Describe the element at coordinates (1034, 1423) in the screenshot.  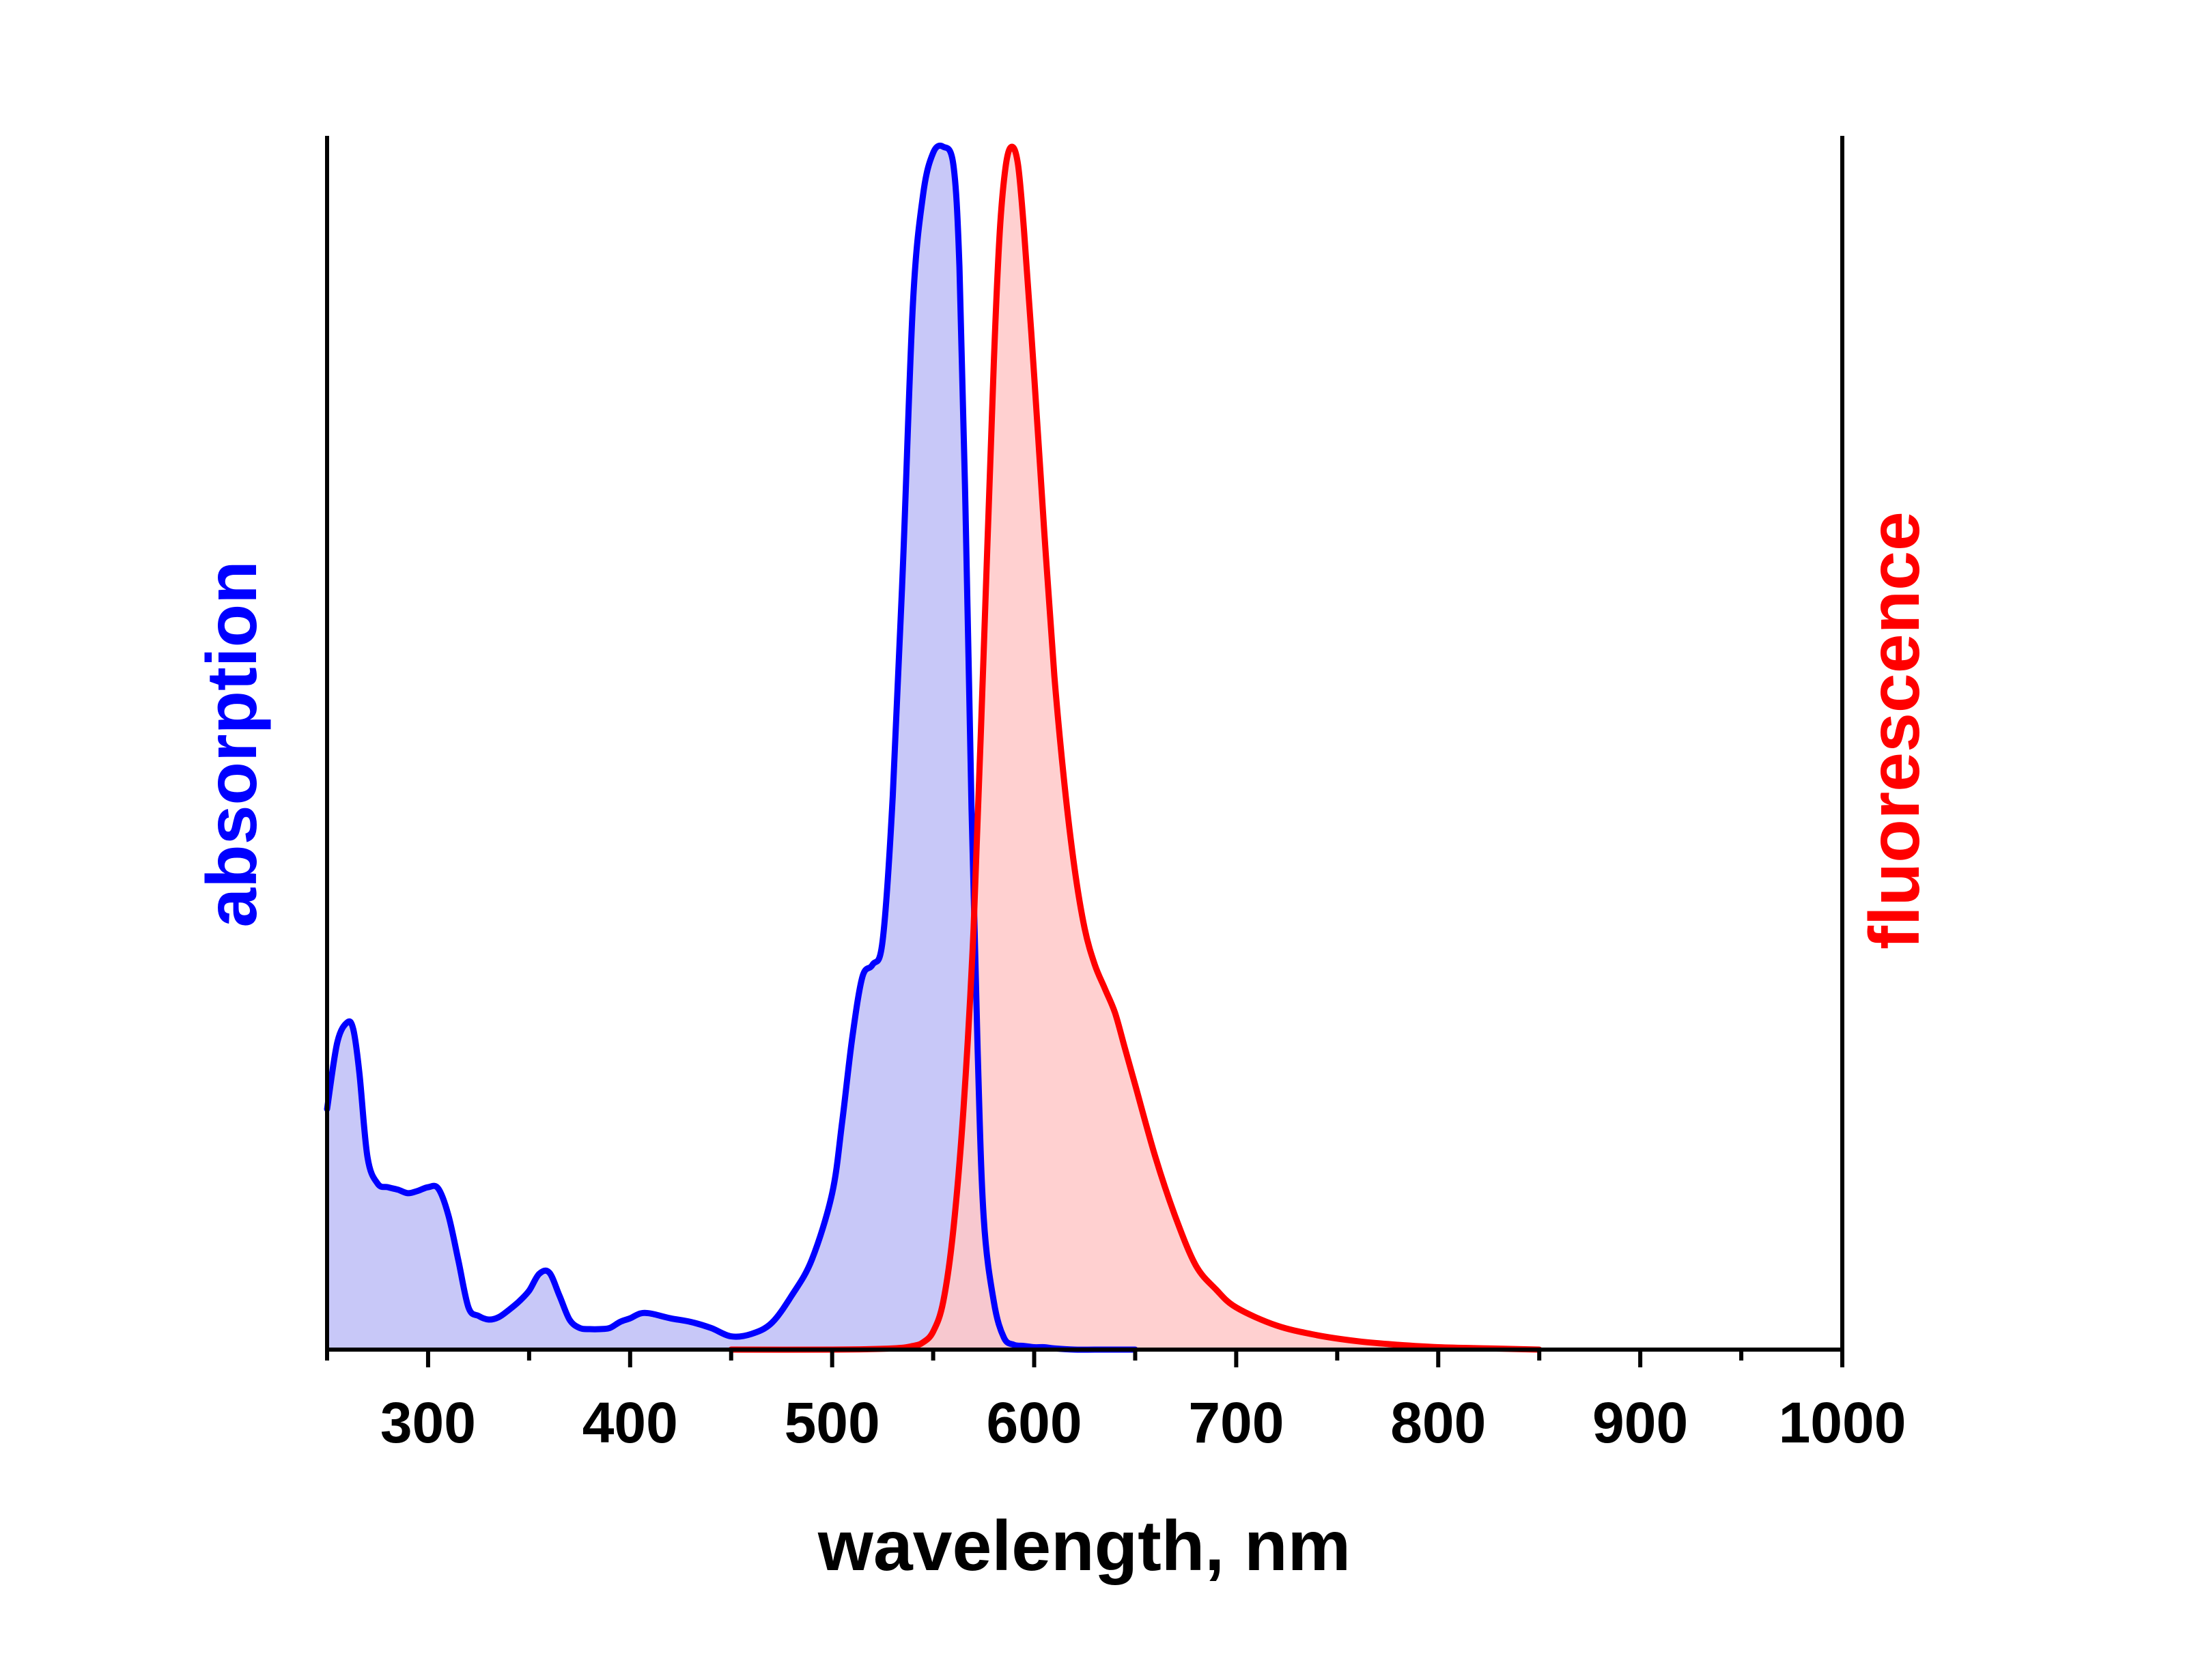
I see `x-tick-label: 600` at that location.